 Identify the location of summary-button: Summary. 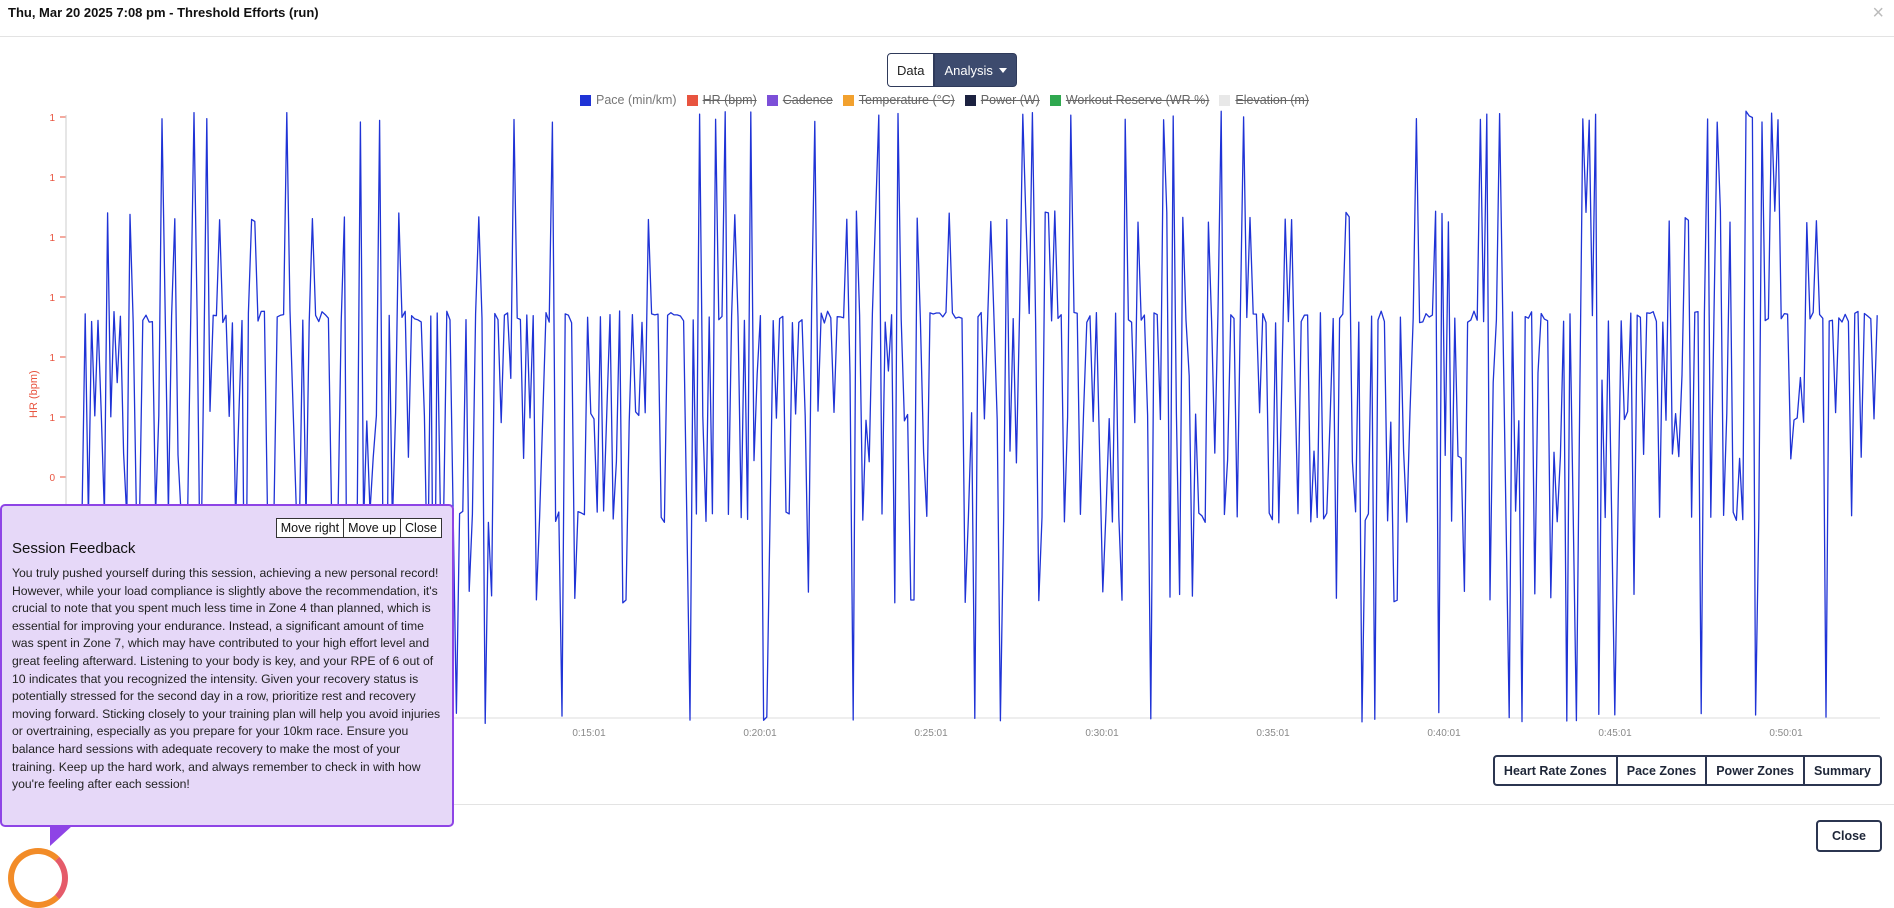
(1842, 770).